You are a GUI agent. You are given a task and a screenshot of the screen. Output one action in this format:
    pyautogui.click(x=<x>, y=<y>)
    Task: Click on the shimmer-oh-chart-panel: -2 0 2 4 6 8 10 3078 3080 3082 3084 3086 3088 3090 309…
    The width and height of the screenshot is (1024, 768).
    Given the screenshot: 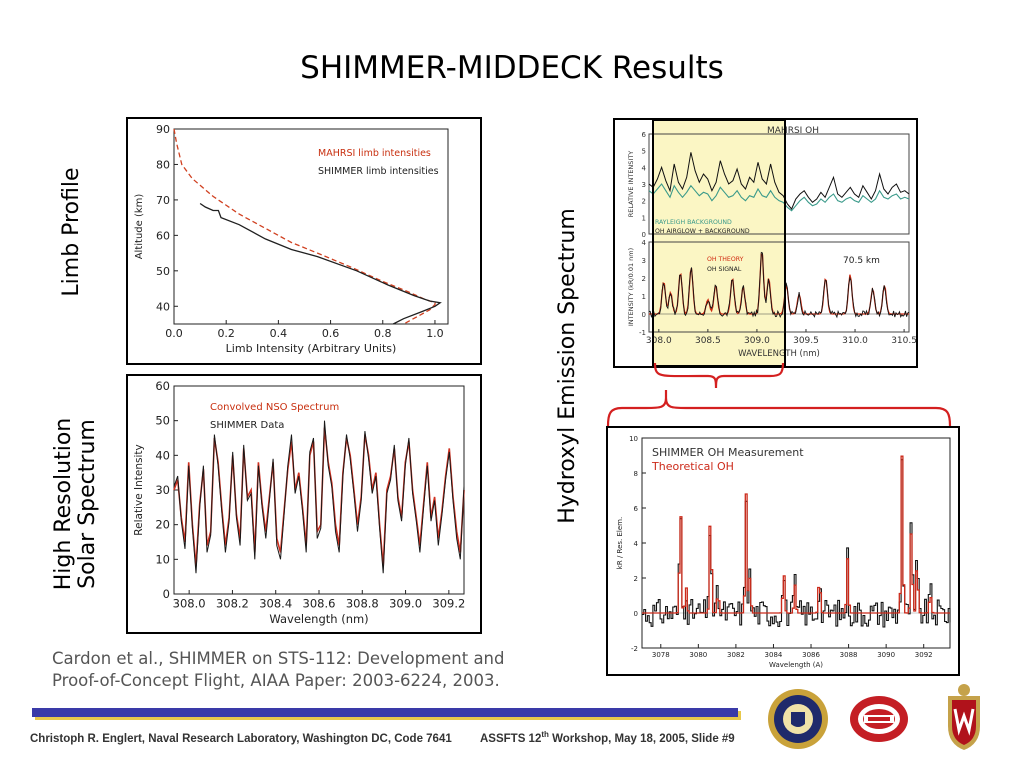 What is the action you would take?
    pyautogui.click(x=783, y=551)
    